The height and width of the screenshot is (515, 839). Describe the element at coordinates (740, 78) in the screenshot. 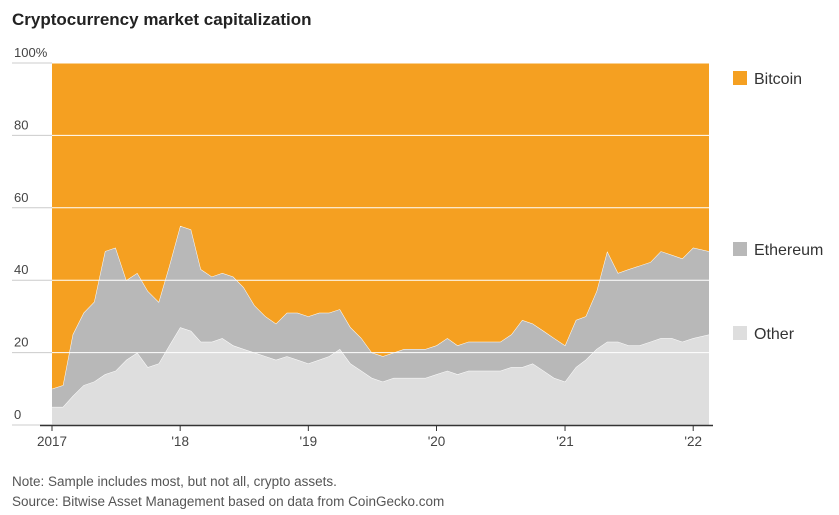

I see `legend-swatch-bitcoin` at that location.